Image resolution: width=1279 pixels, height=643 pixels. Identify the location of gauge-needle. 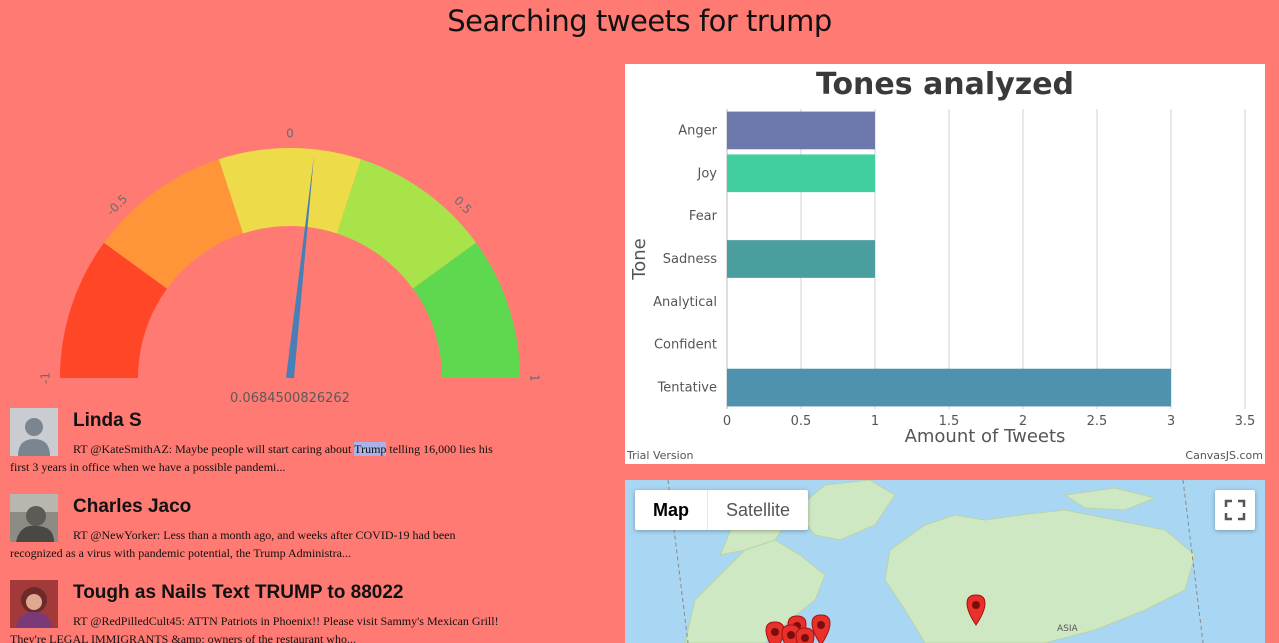
(300, 267).